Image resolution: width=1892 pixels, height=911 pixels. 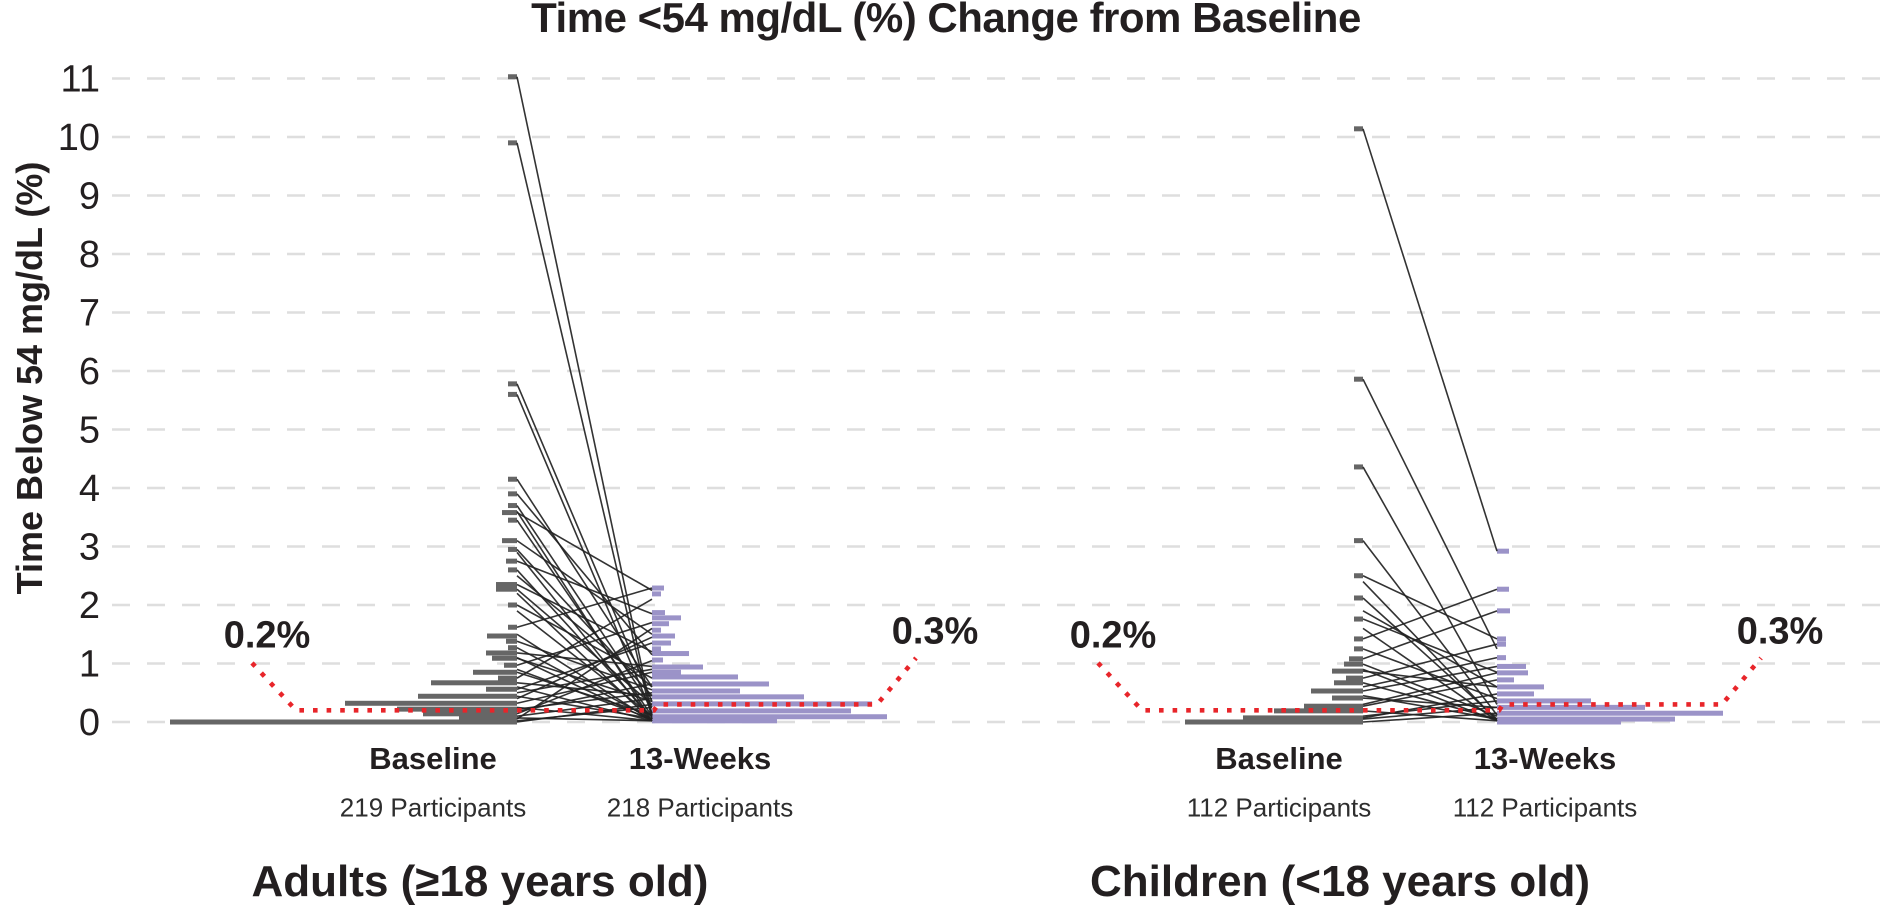 What do you see at coordinates (1340, 881) in the screenshot?
I see `panel-title: Children (<18 years old)` at bounding box center [1340, 881].